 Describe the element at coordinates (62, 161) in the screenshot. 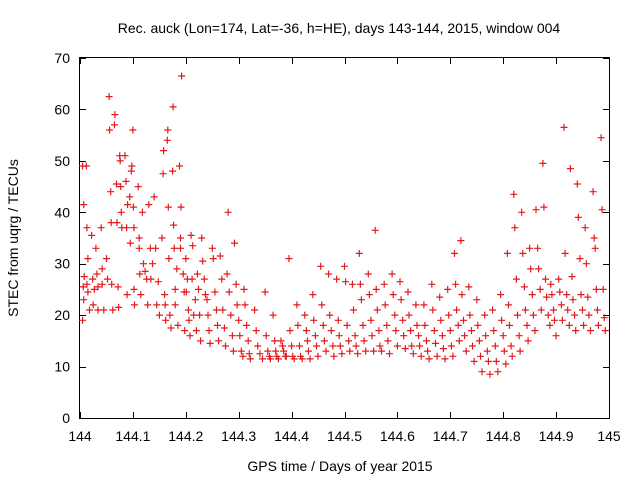

I see `y-tick-label: 50` at that location.